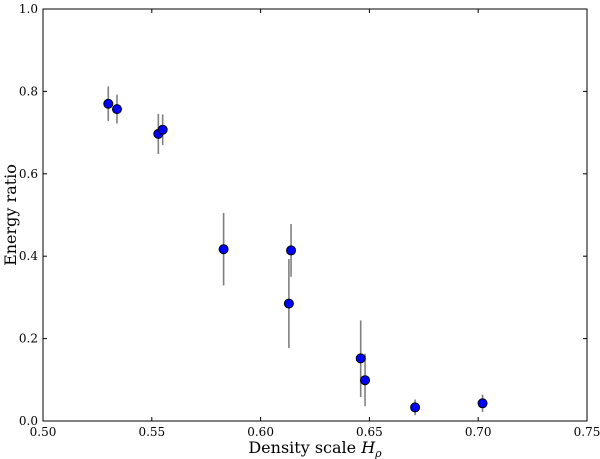 This screenshot has height=459, width=600. Describe the element at coordinates (369, 432) in the screenshot. I see `x-tick-label: 0.65` at that location.